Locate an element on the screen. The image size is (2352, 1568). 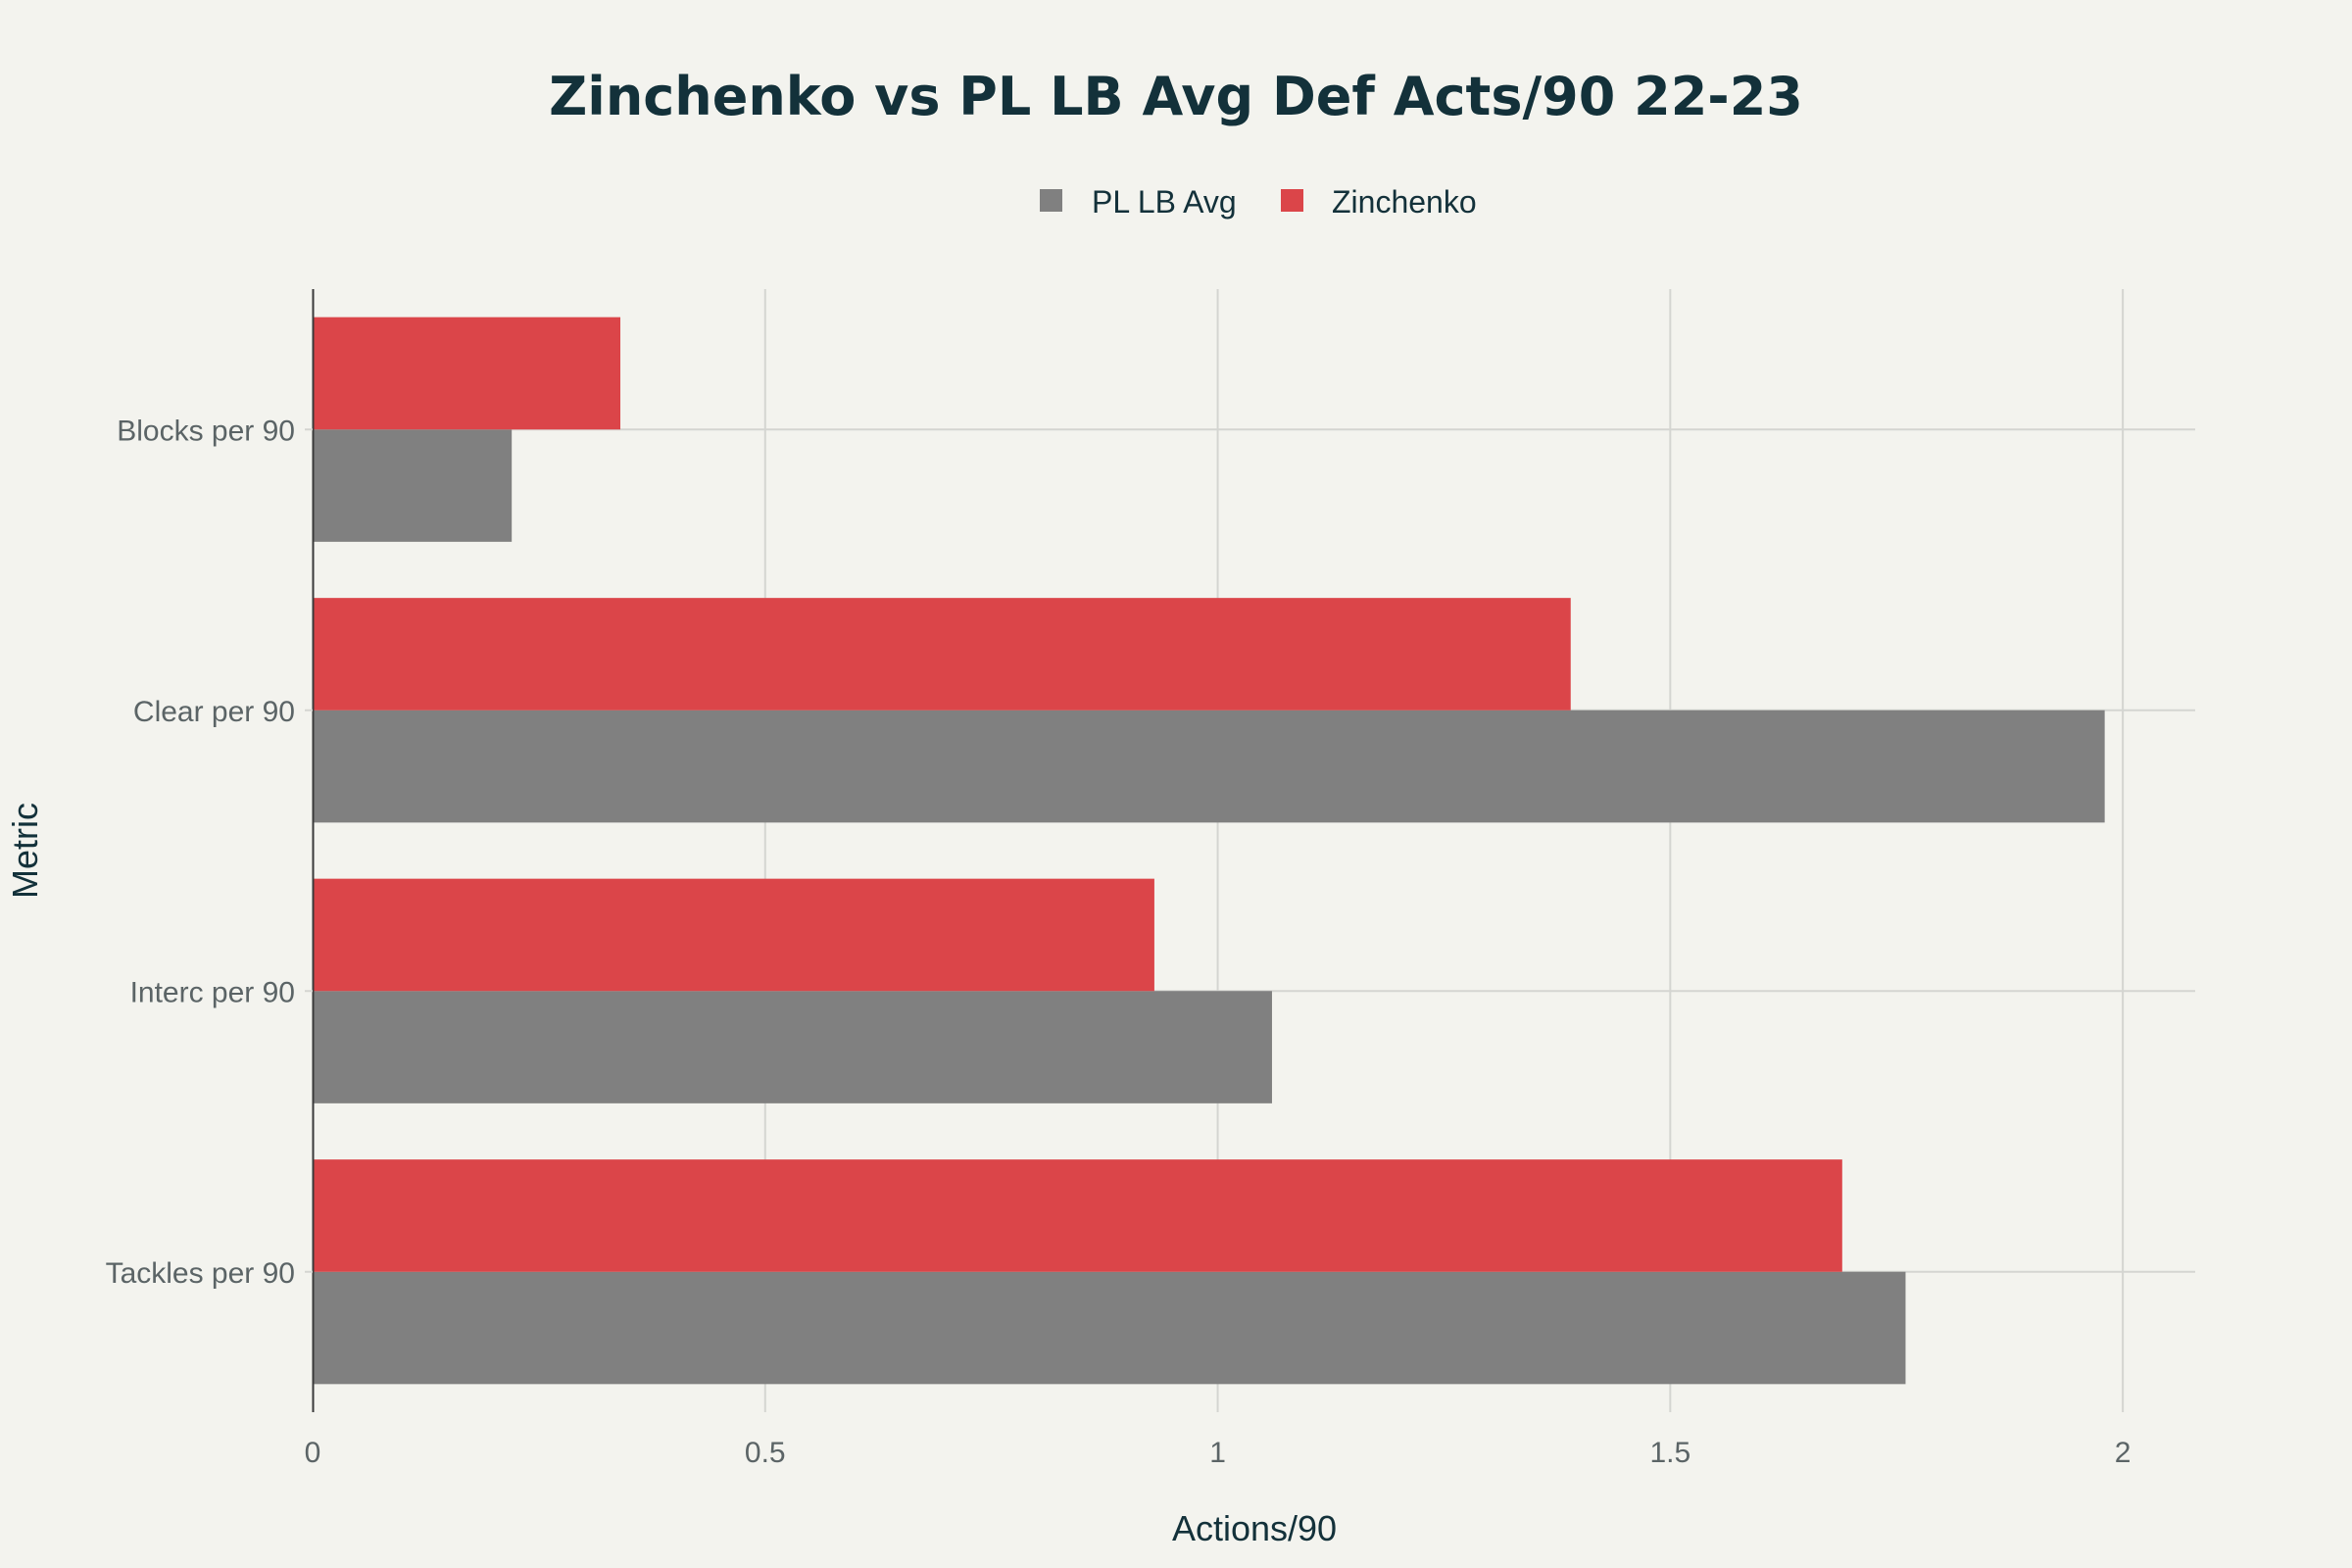
y-tick-label: Blocks per 90 is located at coordinates (206, 431).